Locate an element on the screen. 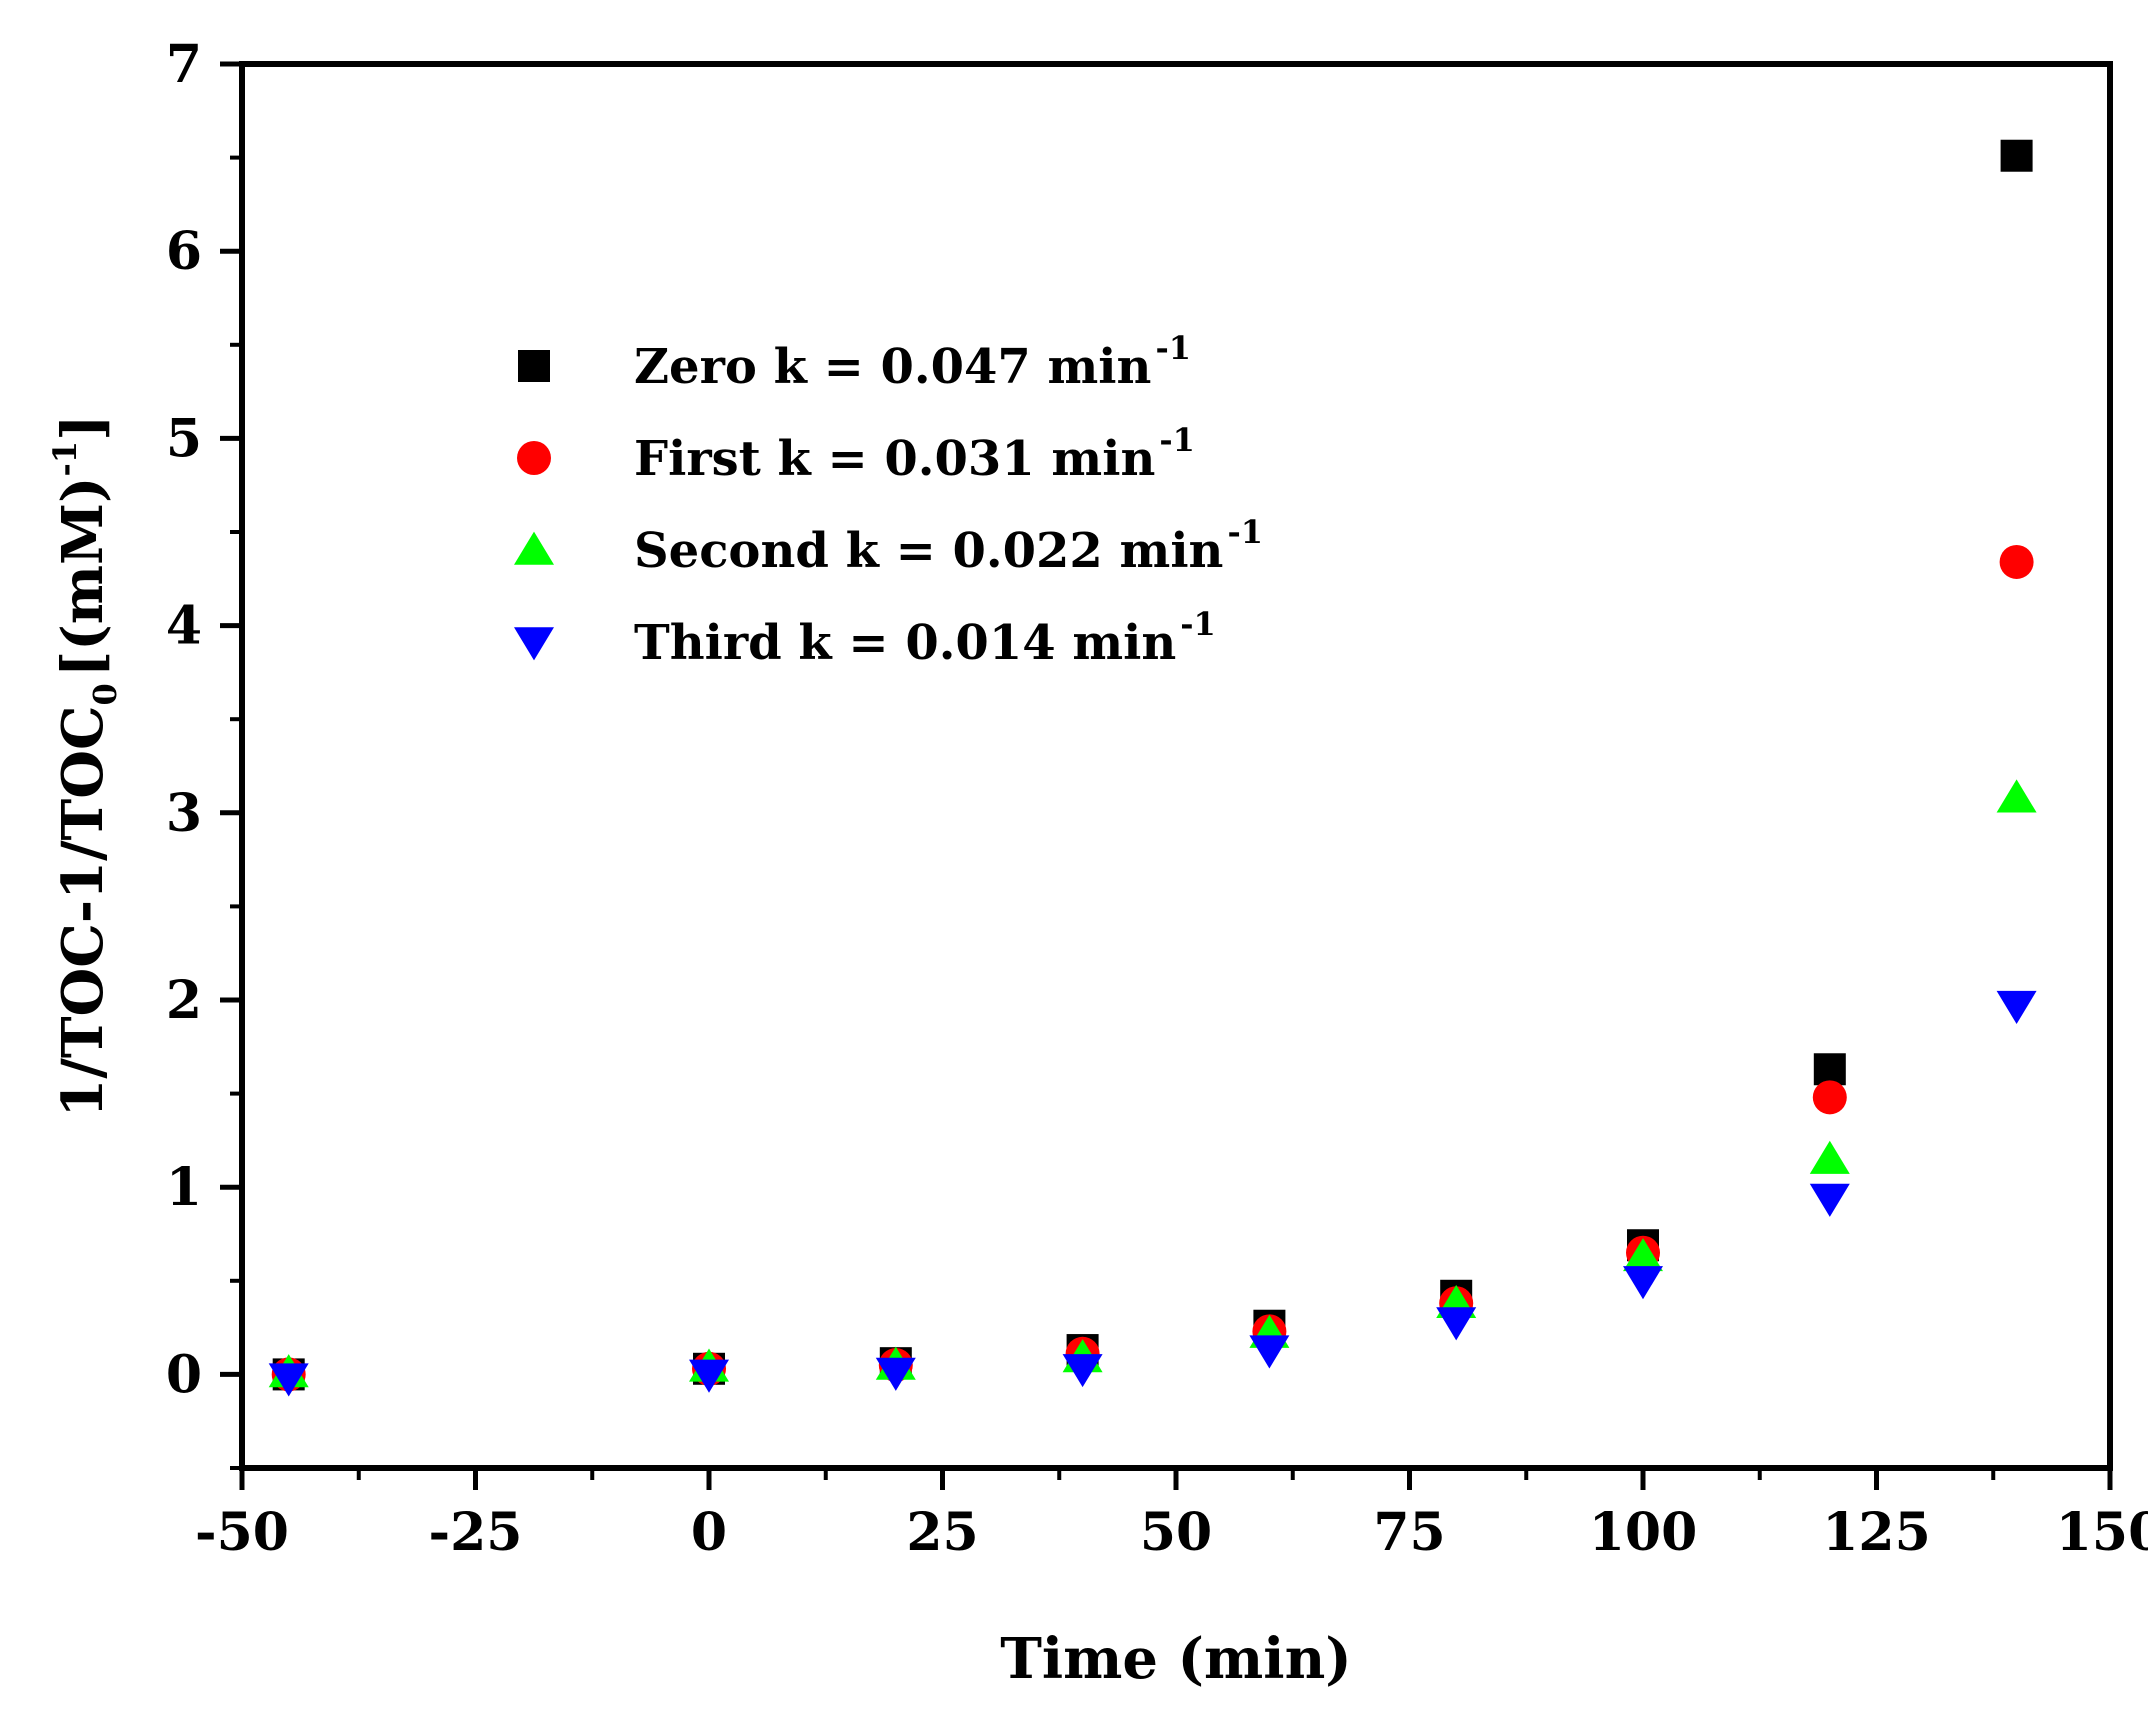  legend-marker-third is located at coordinates (534, 644).